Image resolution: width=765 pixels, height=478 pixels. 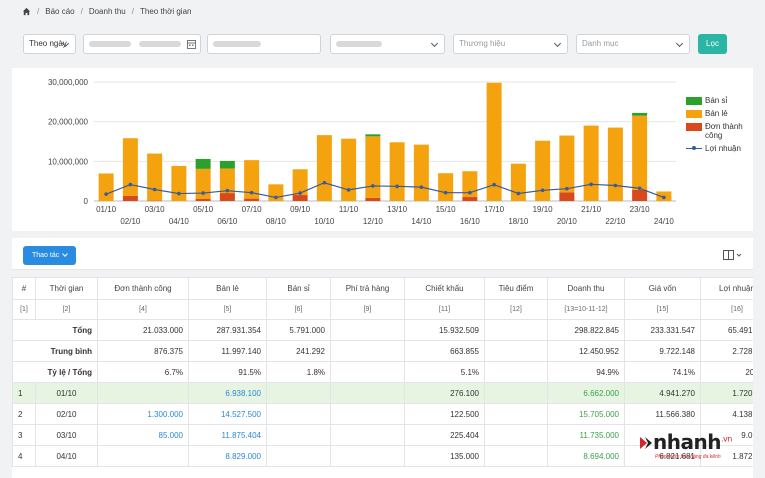 I want to click on breadcrumb: / Báo cáo / Doanh thu / Theo thời gian, so click(x=382, y=11).